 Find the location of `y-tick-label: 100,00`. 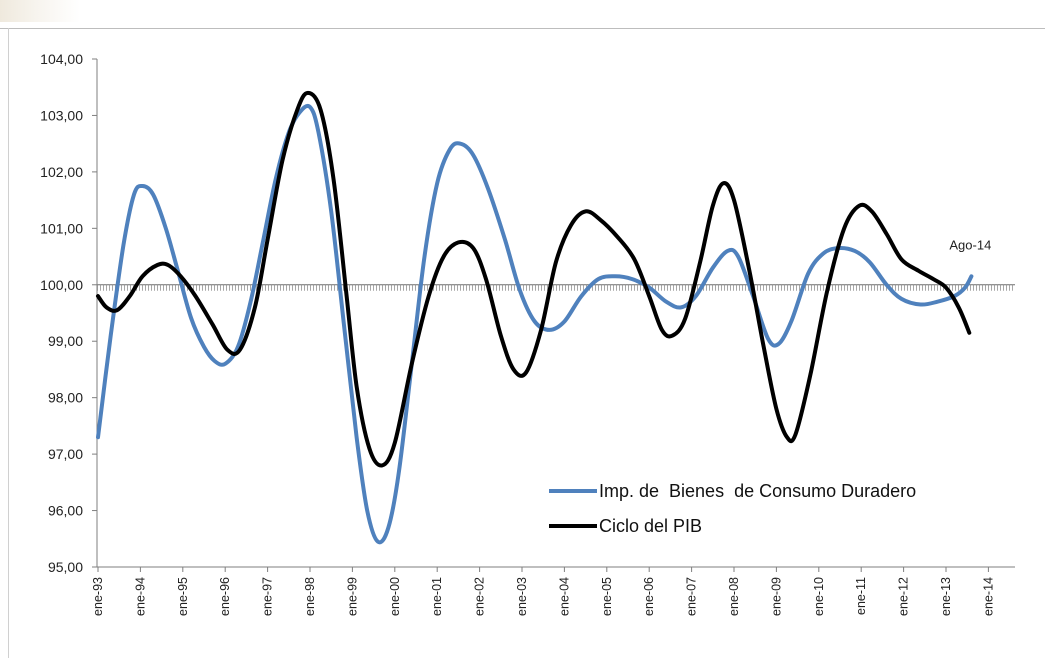

y-tick-label: 100,00 is located at coordinates (61, 285).